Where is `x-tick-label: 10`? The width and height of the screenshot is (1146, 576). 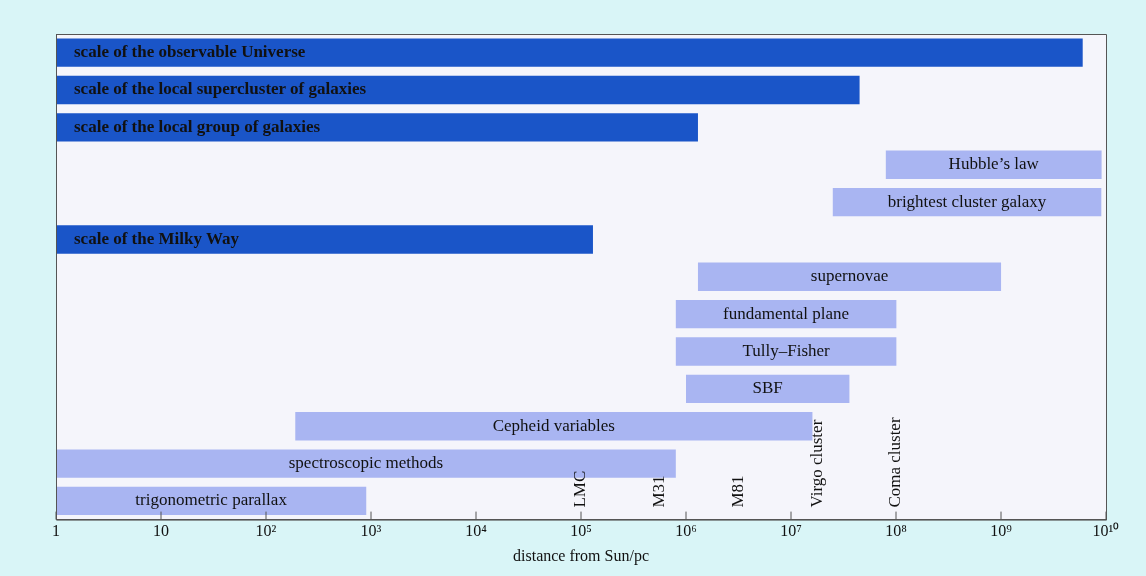
x-tick-label: 10 is located at coordinates (161, 531).